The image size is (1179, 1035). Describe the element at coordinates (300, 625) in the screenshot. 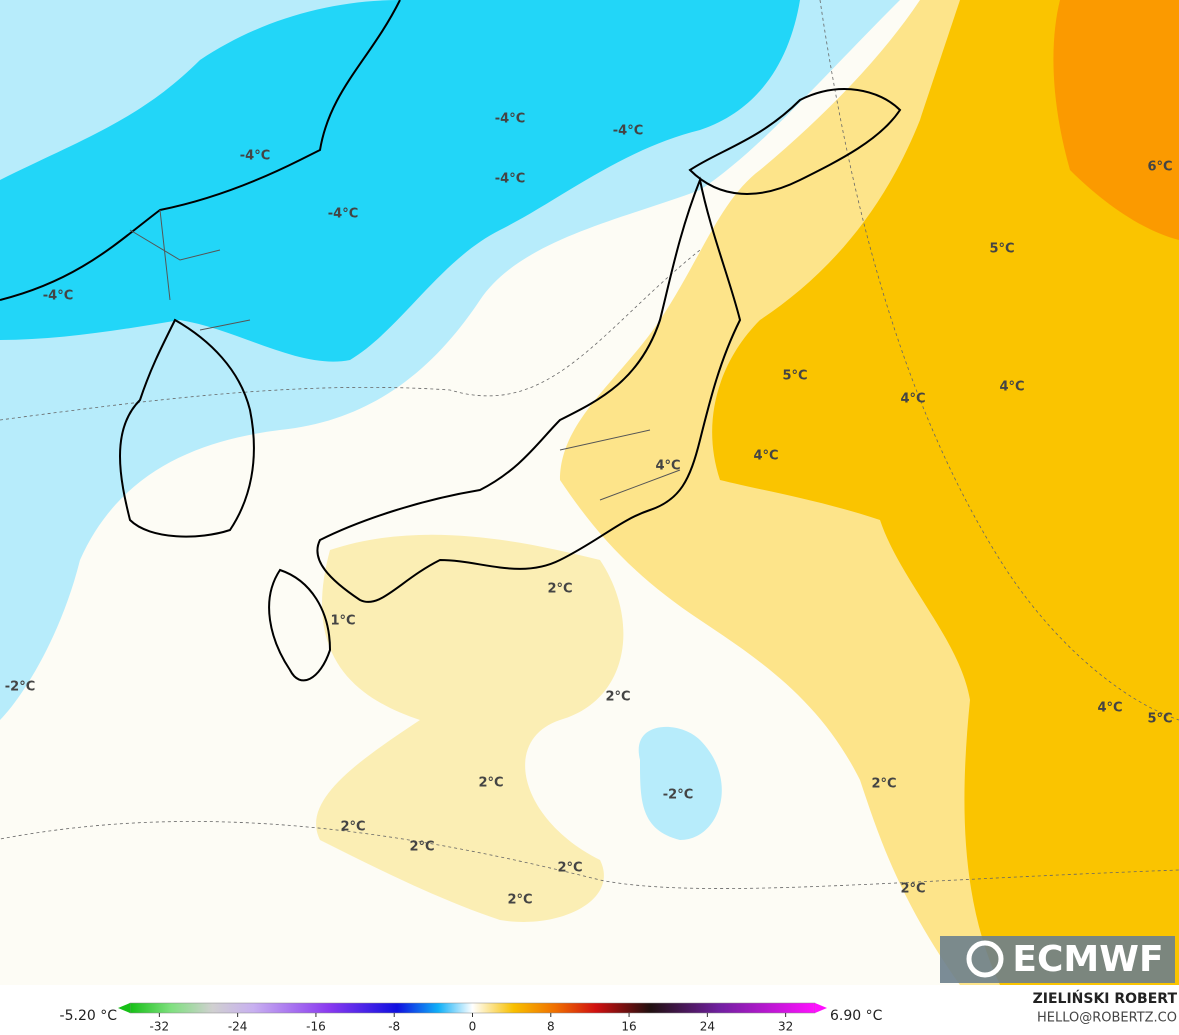

I see `kyushu-coast` at that location.